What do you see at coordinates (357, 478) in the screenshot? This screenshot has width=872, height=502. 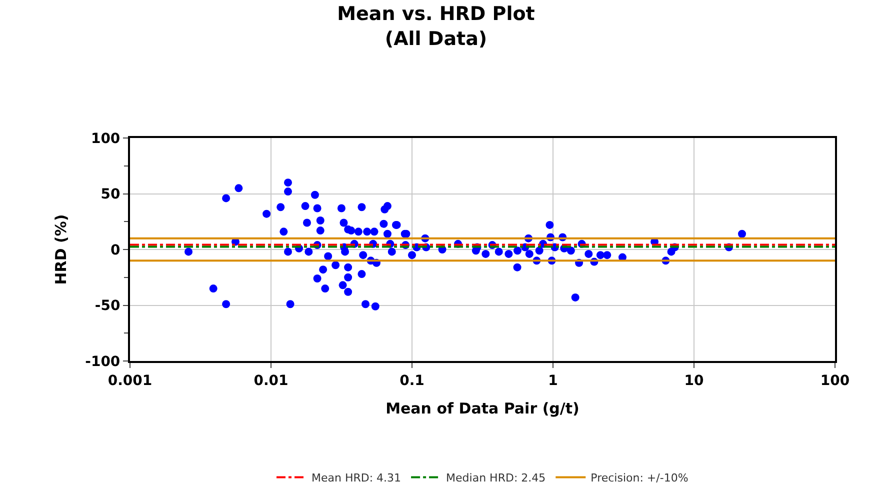 I see `legend-label: Mean HRD: 4.31` at bounding box center [357, 478].